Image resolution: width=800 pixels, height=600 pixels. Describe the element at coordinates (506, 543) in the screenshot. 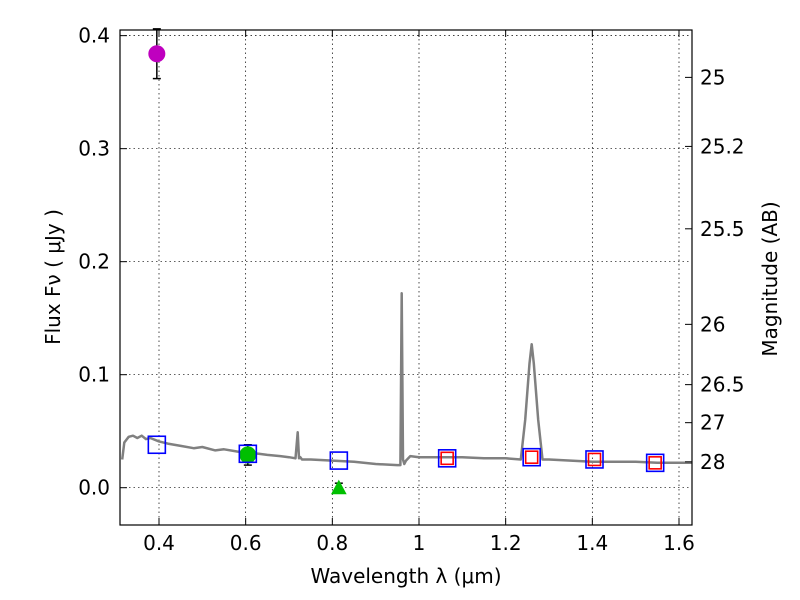

I see `x-tick-label: 1.2` at that location.